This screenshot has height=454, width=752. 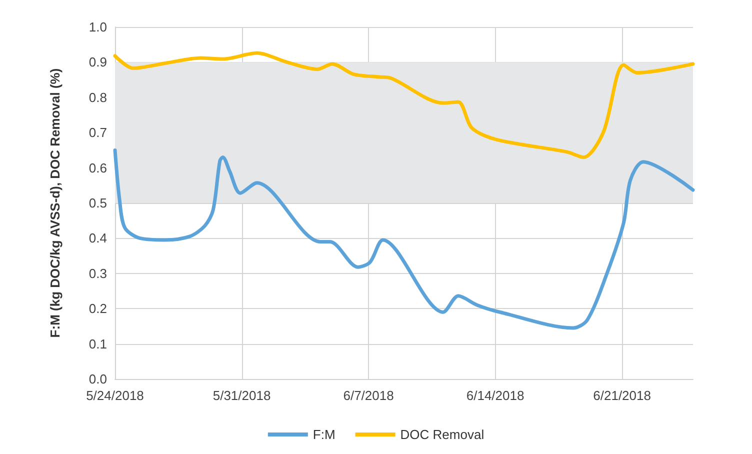 What do you see at coordinates (97, 273) in the screenshot?
I see `y-tick-label: 0.3` at bounding box center [97, 273].